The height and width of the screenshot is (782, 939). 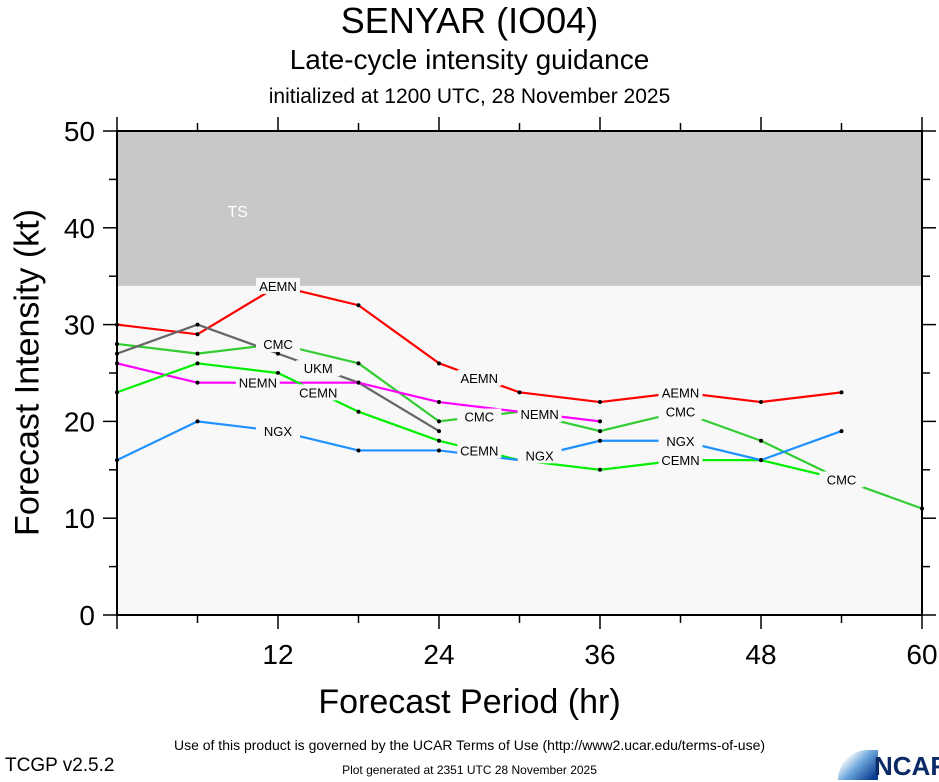 What do you see at coordinates (921, 654) in the screenshot?
I see `x-tick-label: 60` at bounding box center [921, 654].